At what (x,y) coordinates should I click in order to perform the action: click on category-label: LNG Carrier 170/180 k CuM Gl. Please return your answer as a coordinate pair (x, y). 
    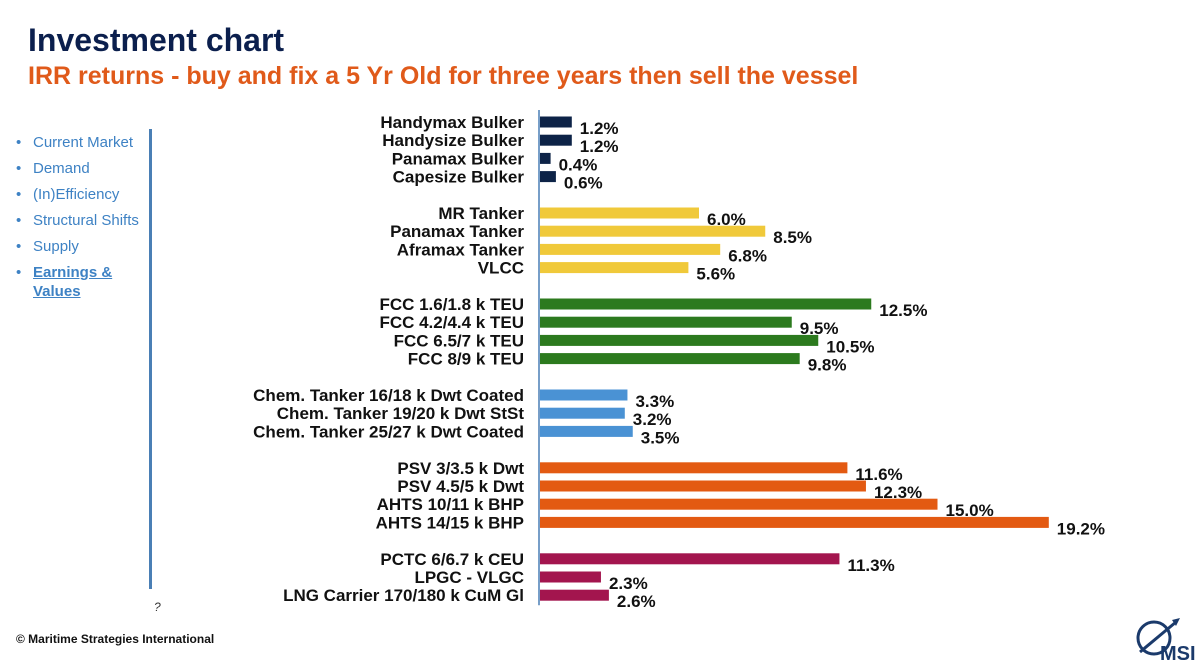
    Looking at the image, I should click on (403, 595).